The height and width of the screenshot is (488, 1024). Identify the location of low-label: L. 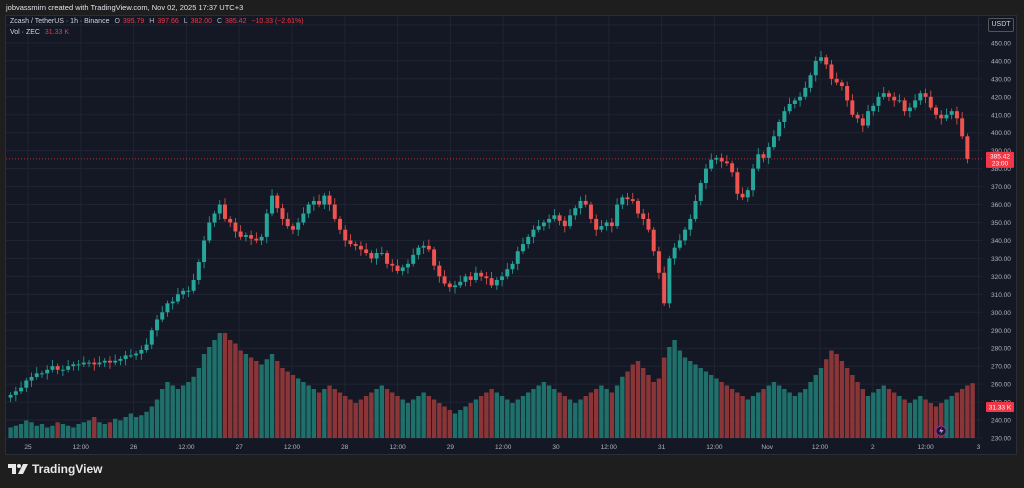
(185, 21).